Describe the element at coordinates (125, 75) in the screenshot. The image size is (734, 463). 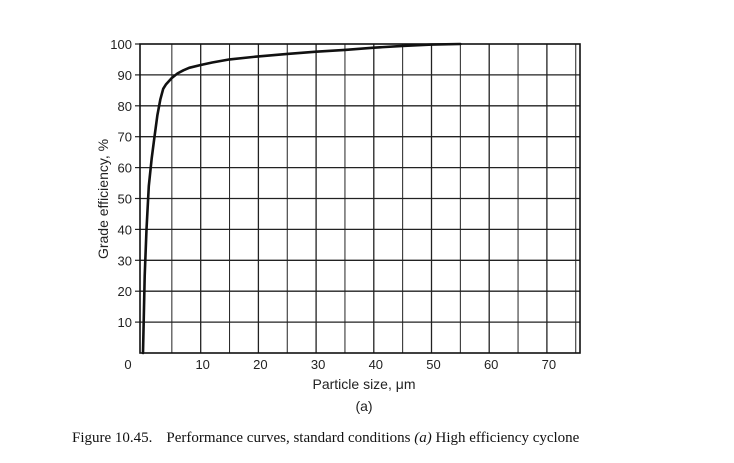
I see `y-tick-label: 90` at that location.